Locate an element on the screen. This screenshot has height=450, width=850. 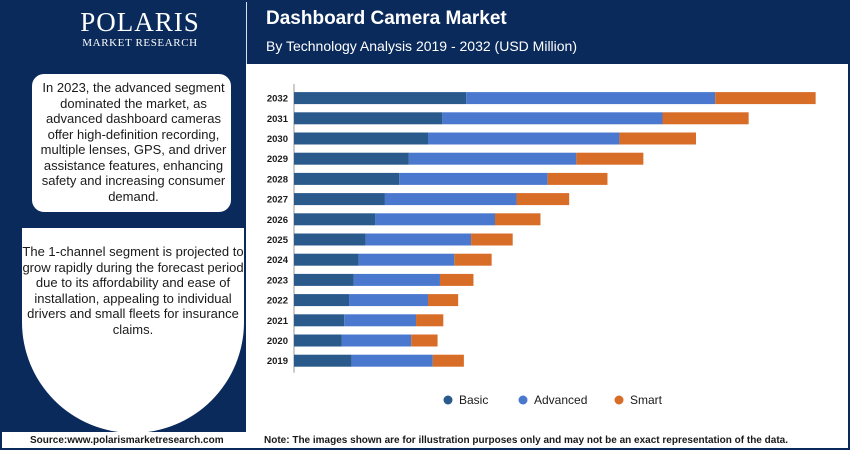
y-tick-label-2030: 2030 is located at coordinates (277, 139).